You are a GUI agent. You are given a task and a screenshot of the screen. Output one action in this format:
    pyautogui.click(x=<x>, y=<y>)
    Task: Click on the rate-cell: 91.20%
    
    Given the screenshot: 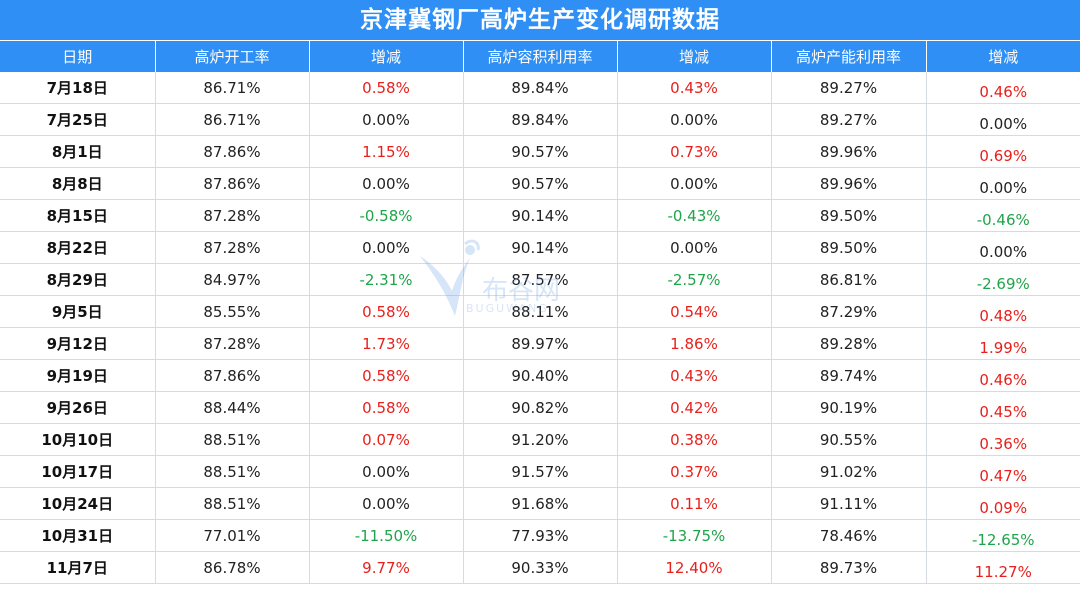 What is the action you would take?
    pyautogui.click(x=540, y=439)
    